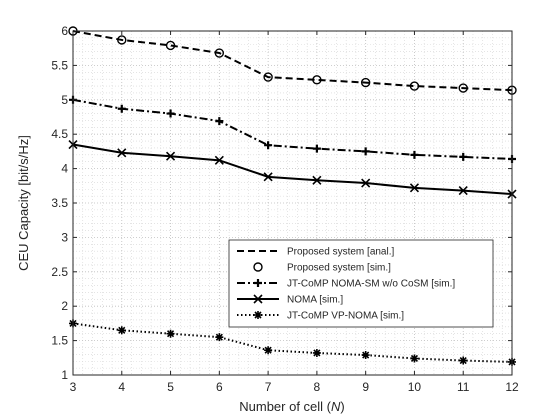 This screenshot has height=420, width=560. I want to click on y-axis-label: CEU Capacity [bit/s/Hz], so click(23, 203).